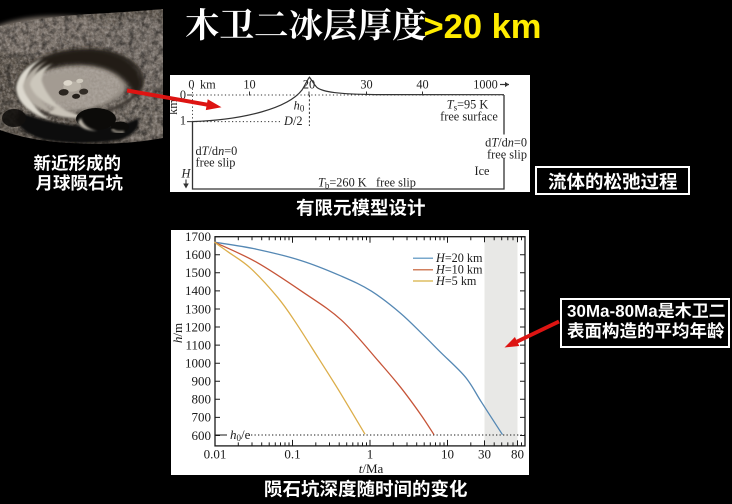 The height and width of the screenshot is (504, 732). I want to click on svg-text: 0.1, so click(292, 453).